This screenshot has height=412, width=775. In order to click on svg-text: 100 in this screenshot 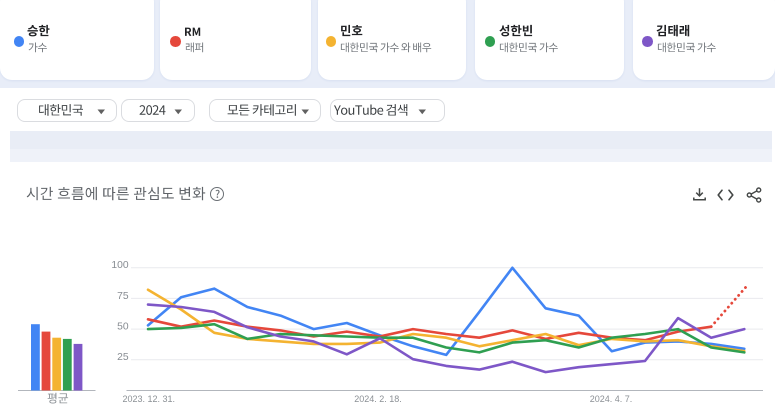, I will do `click(119, 265)`.